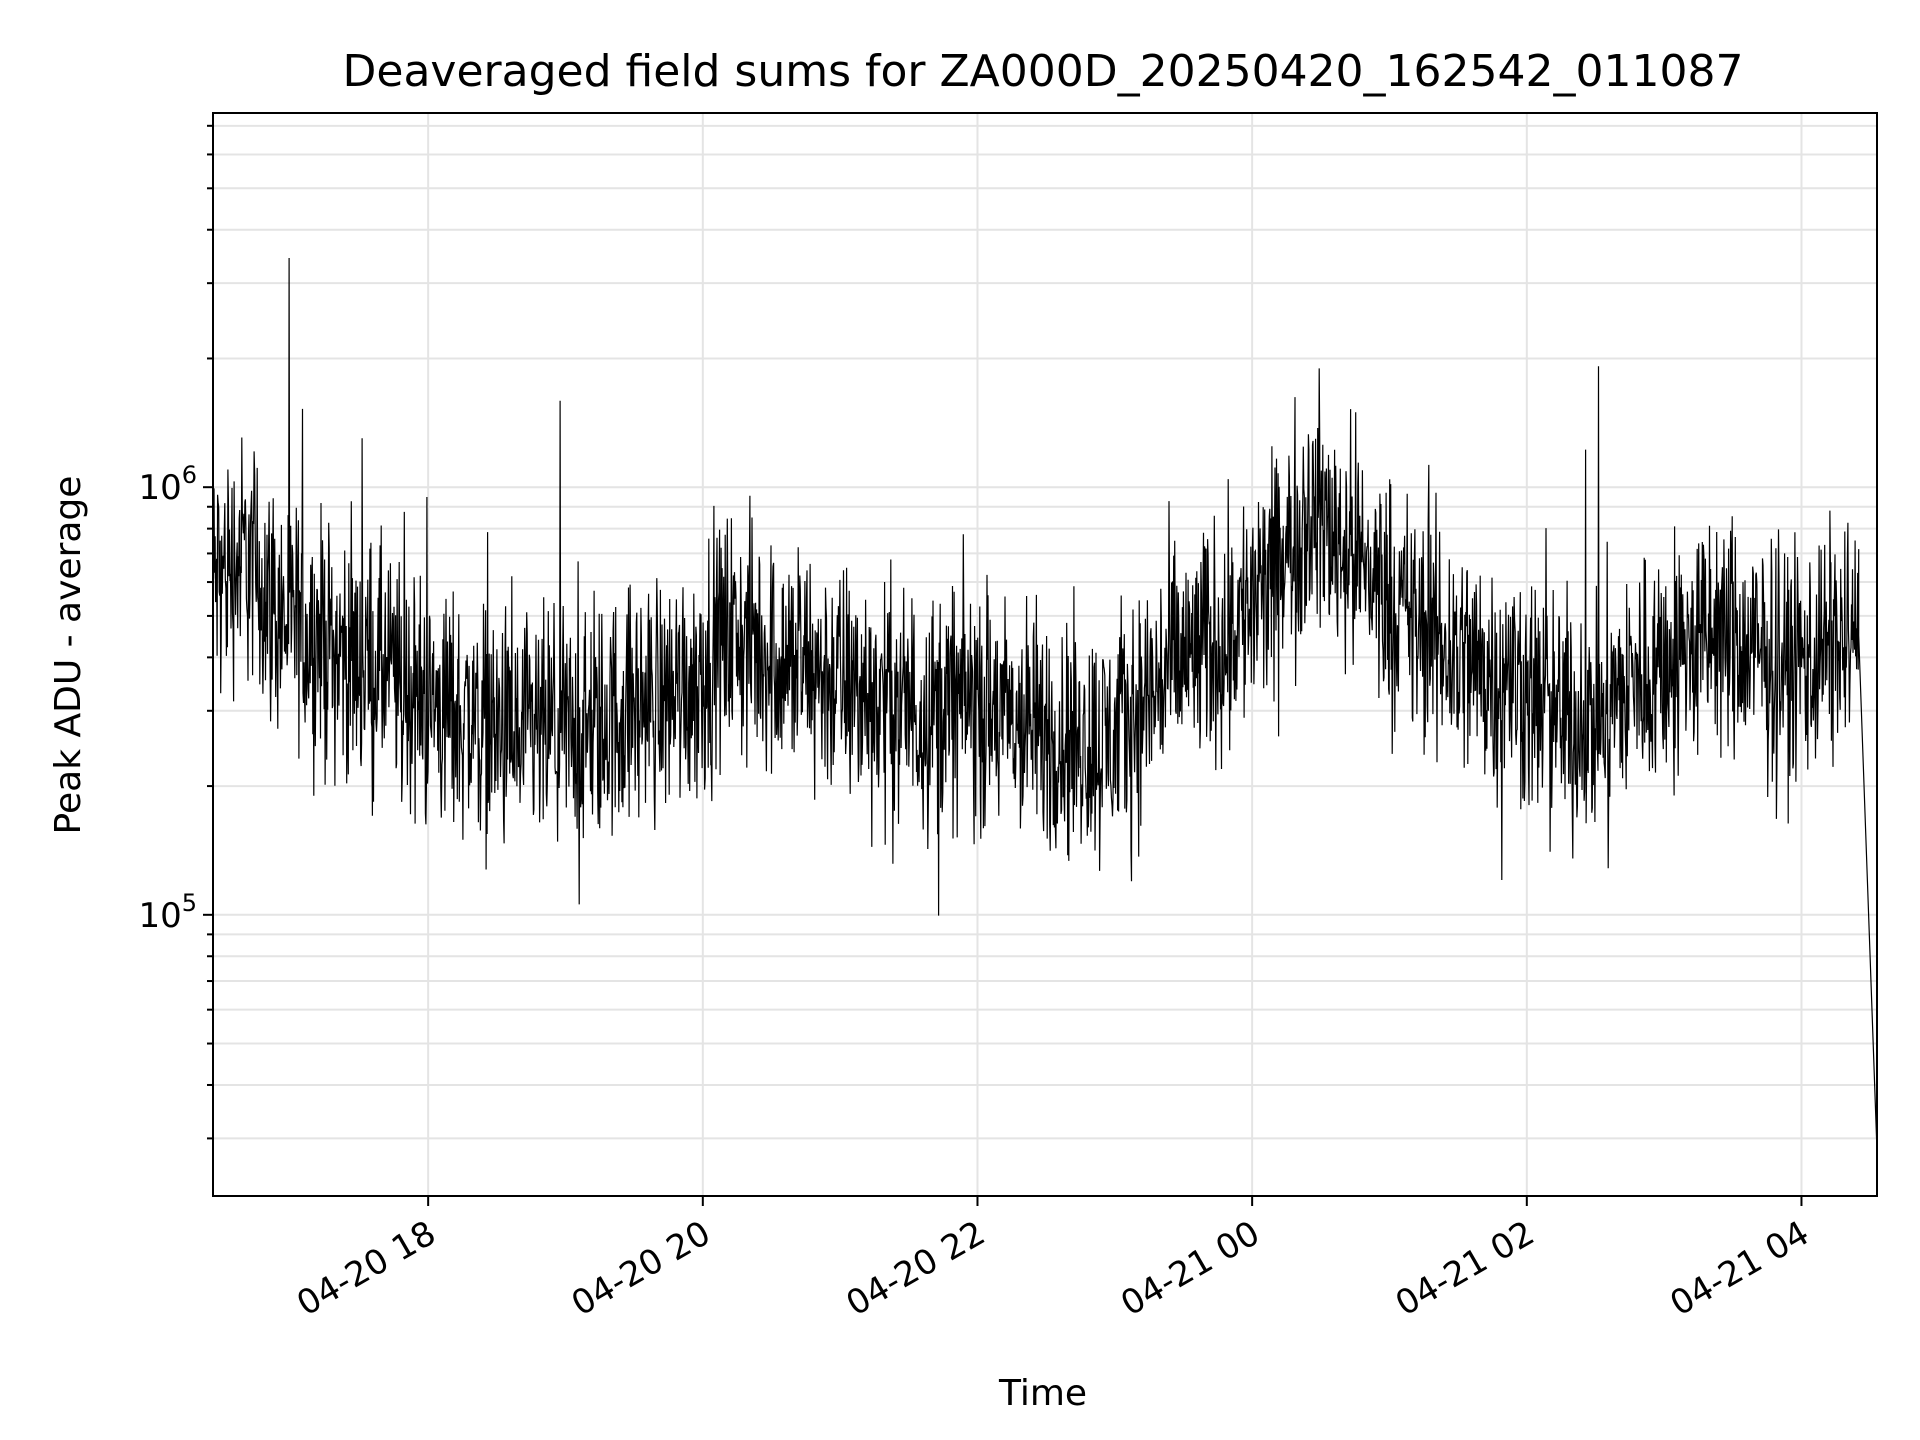 This screenshot has width=1920, height=1440. I want to click on y-tick-label: 10⁵, so click(167, 912).